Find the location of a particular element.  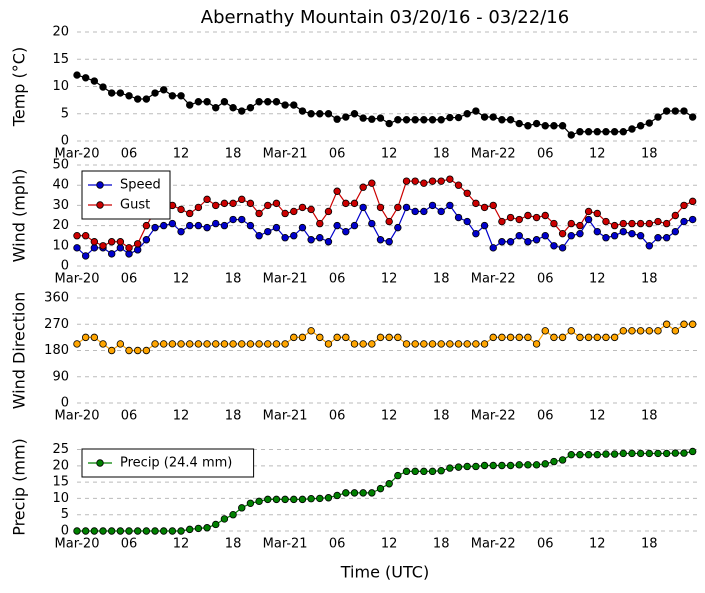

series-line is located at coordinates (385, 105).